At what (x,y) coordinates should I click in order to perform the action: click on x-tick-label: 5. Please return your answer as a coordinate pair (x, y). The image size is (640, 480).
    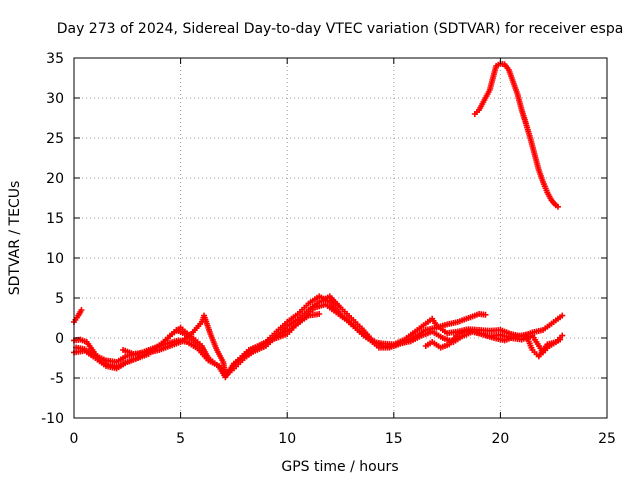
    Looking at the image, I should click on (180, 439).